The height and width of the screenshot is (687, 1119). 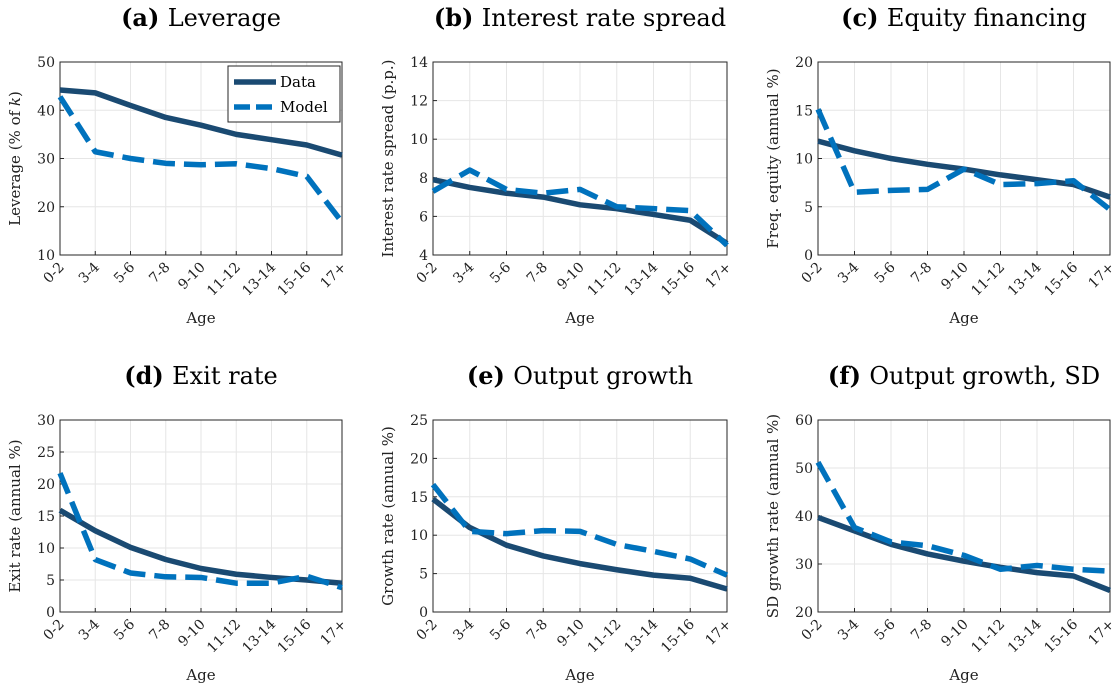 I want to click on y-axis-label: Freq. equity (annual %), so click(x=773, y=158).